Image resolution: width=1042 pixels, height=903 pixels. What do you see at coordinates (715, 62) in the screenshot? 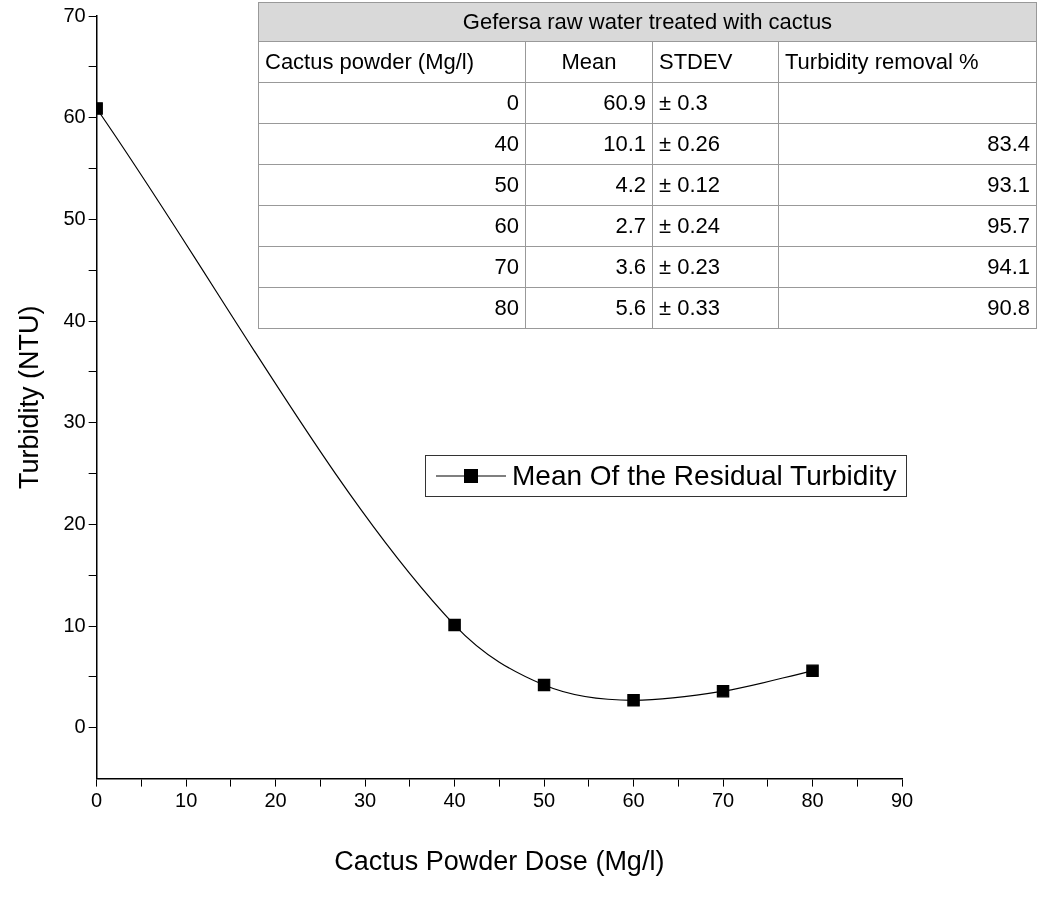
I see `annotation: STDEV` at bounding box center [715, 62].